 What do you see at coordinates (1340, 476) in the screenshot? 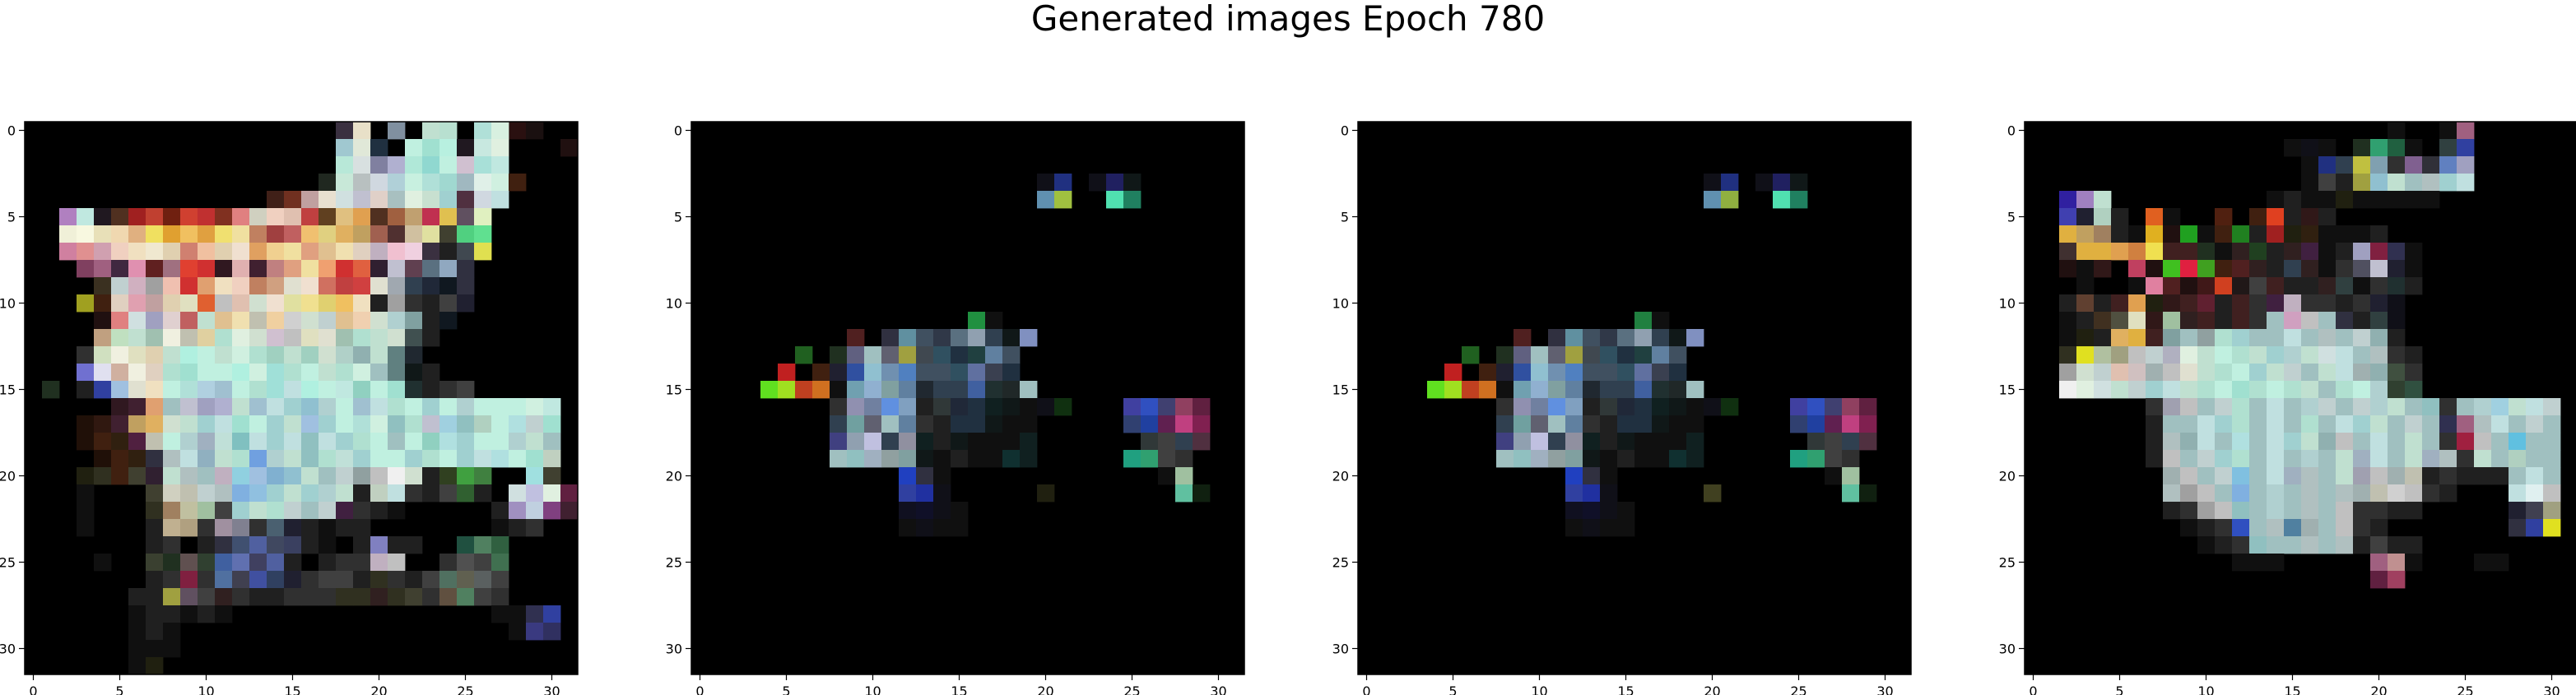
I see `y-tick-label: 20` at bounding box center [1340, 476].